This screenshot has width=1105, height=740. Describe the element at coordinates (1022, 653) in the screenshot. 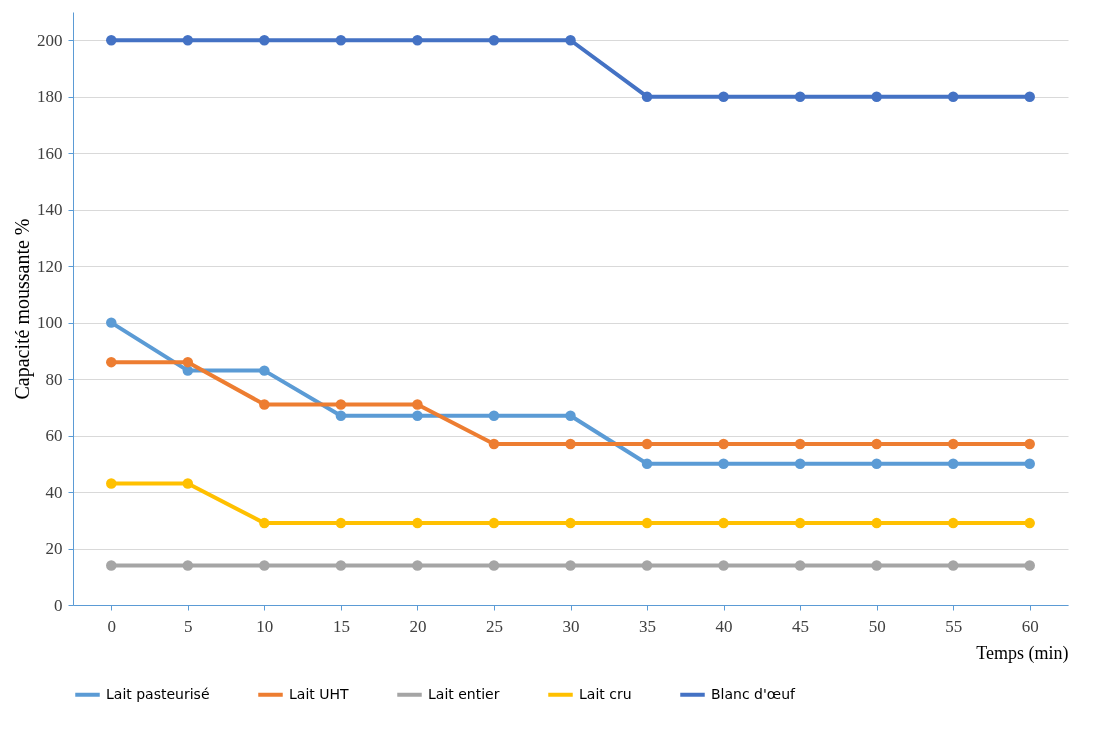

I see `x-axis-title: Temps (min)` at that location.